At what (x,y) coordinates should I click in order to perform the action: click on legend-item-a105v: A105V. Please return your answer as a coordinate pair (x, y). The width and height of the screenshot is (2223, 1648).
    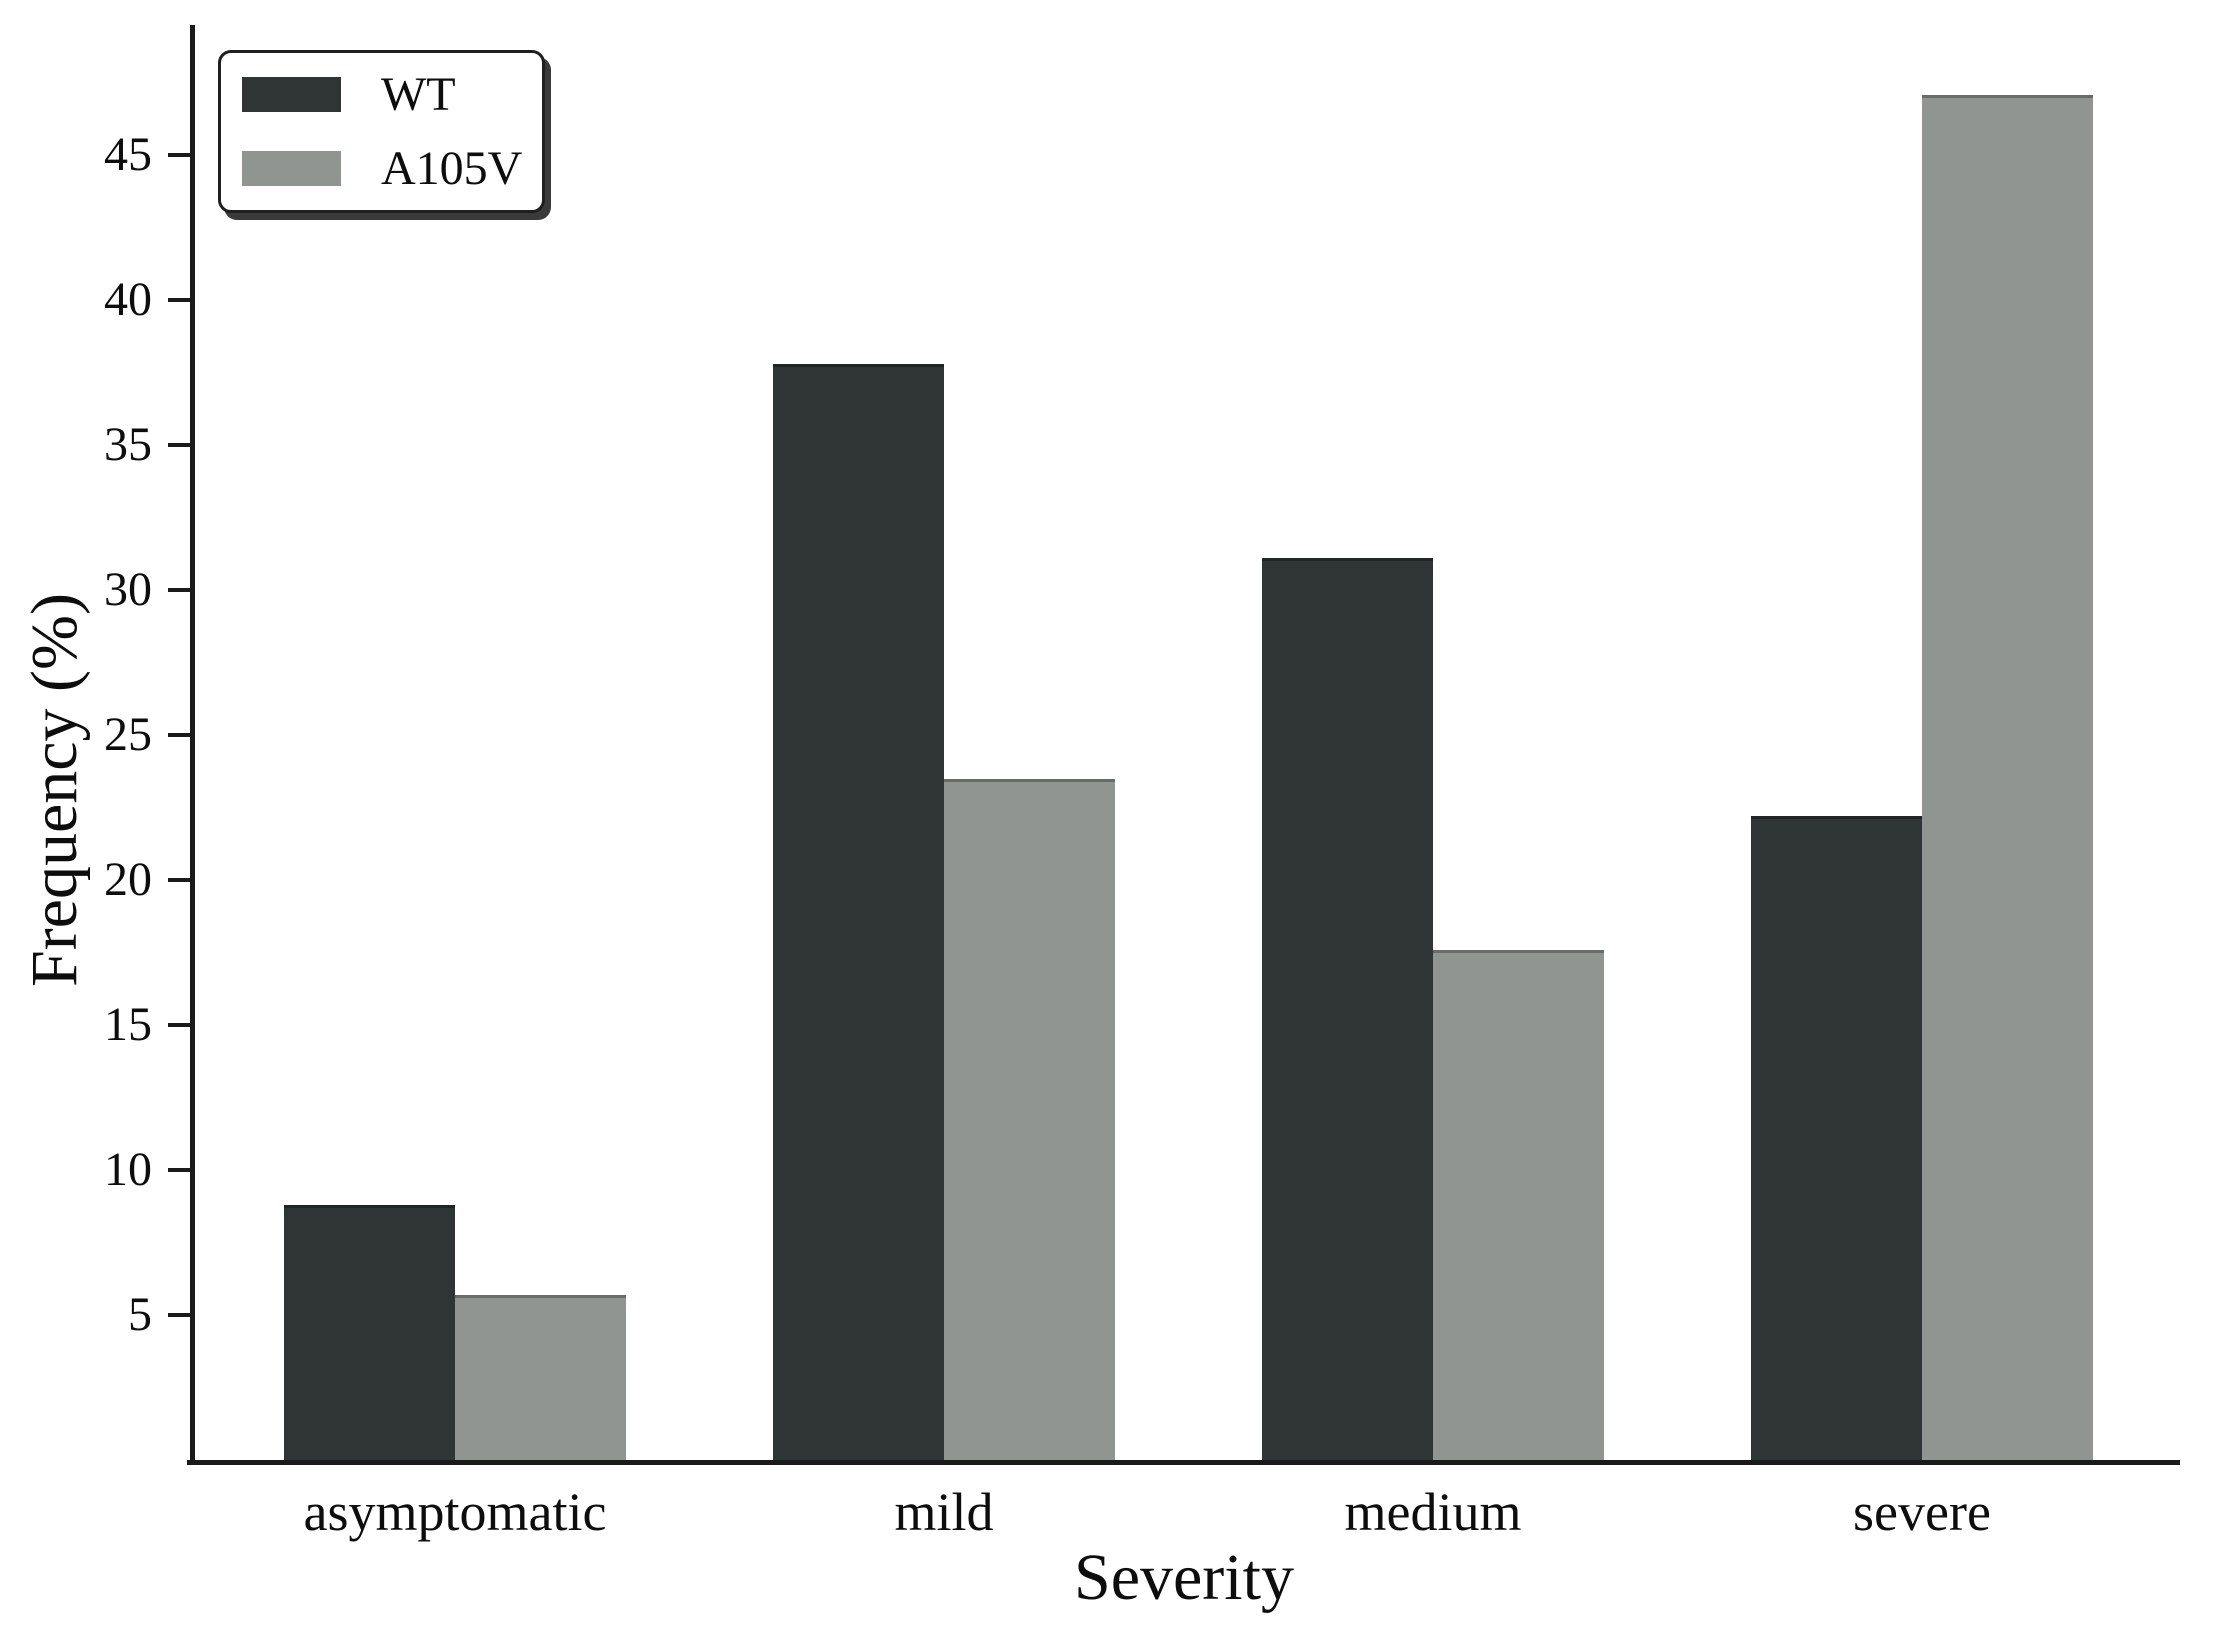
    Looking at the image, I should click on (392, 168).